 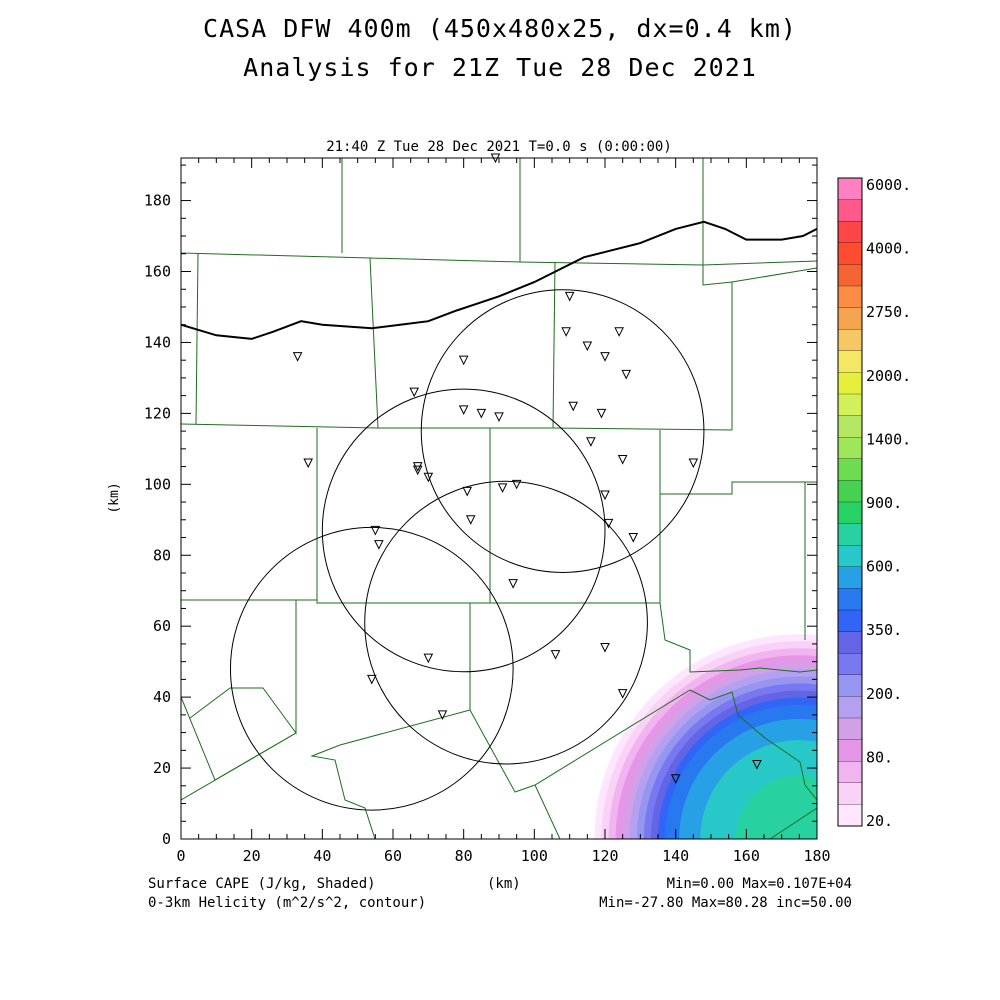 I want to click on helicity-contour, so click(x=499, y=280).